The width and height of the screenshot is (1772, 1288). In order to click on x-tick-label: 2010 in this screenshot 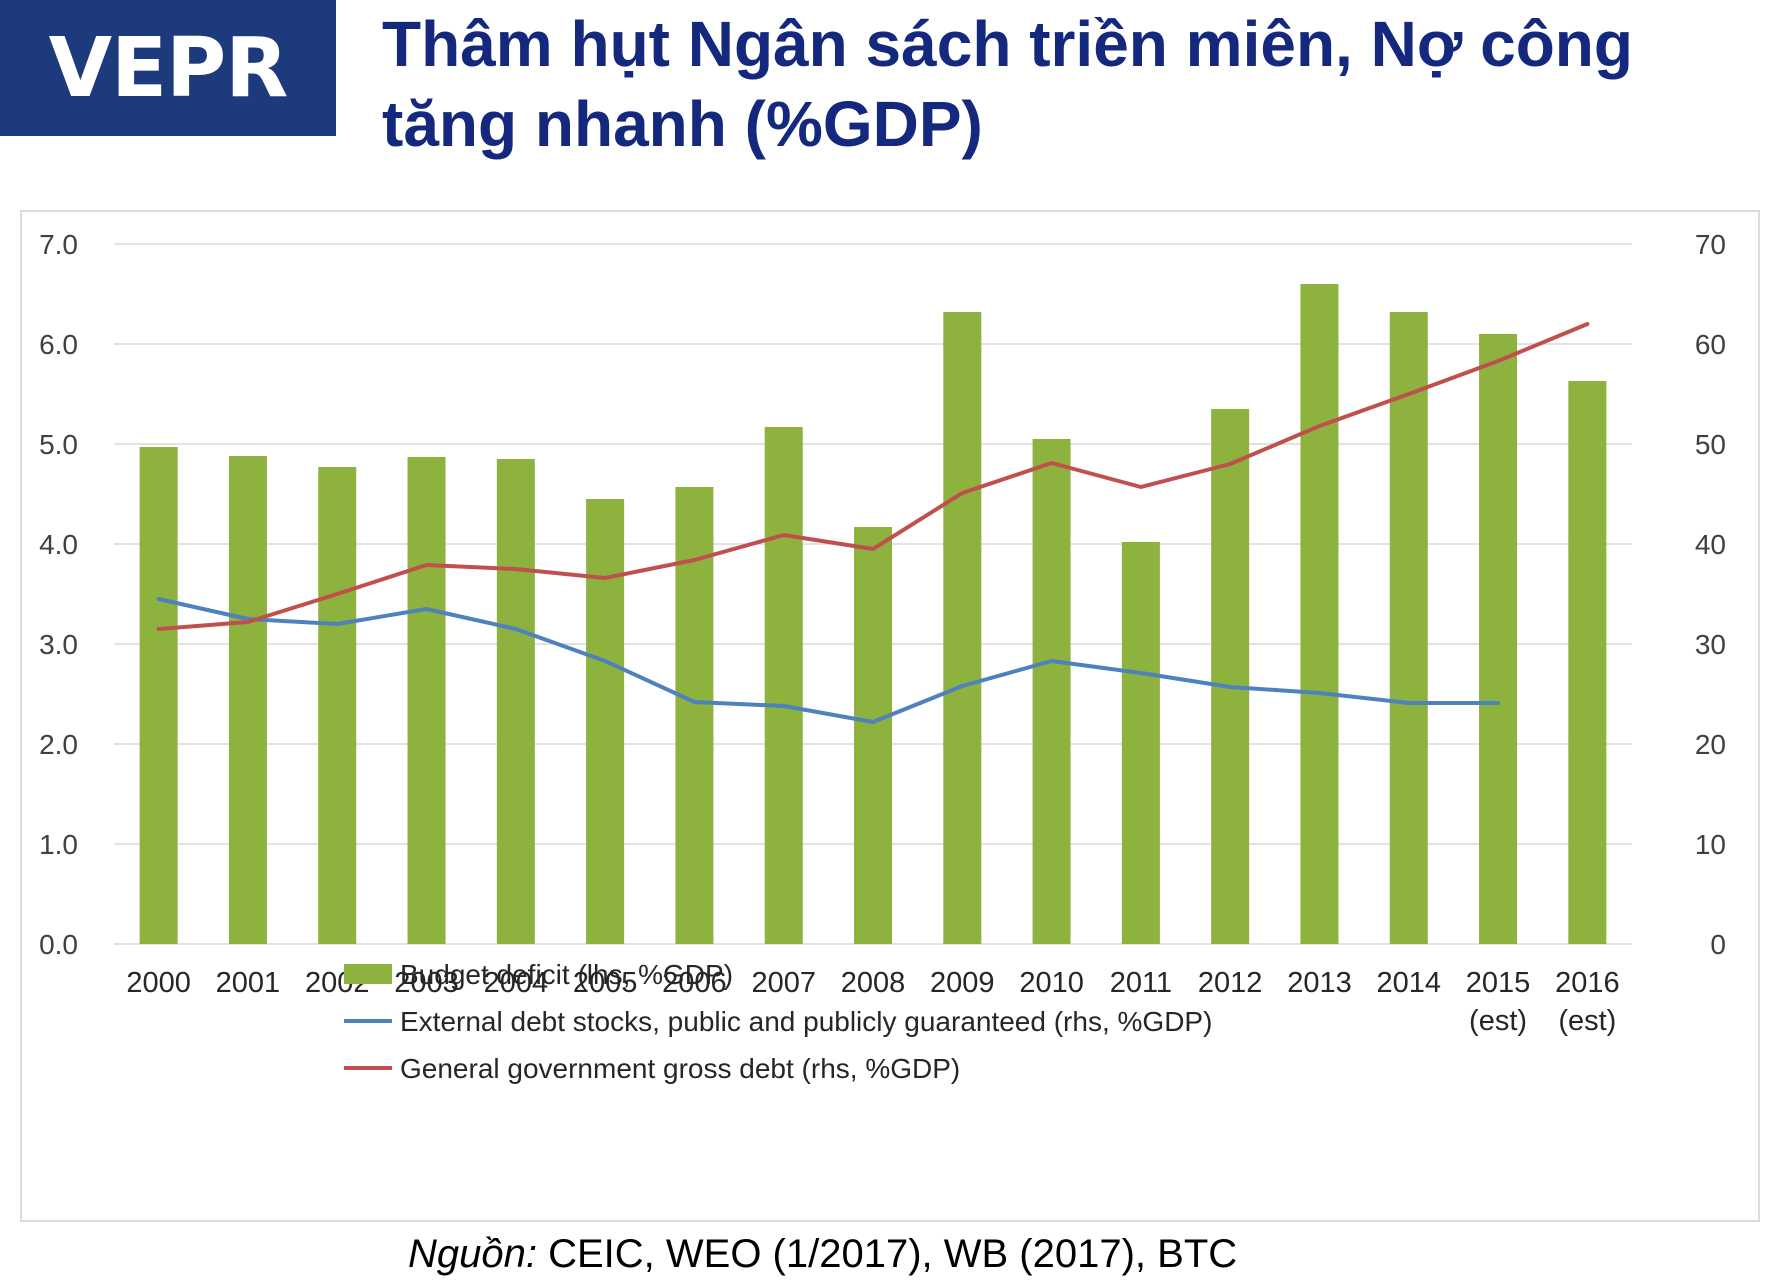, I will do `click(1051, 983)`.